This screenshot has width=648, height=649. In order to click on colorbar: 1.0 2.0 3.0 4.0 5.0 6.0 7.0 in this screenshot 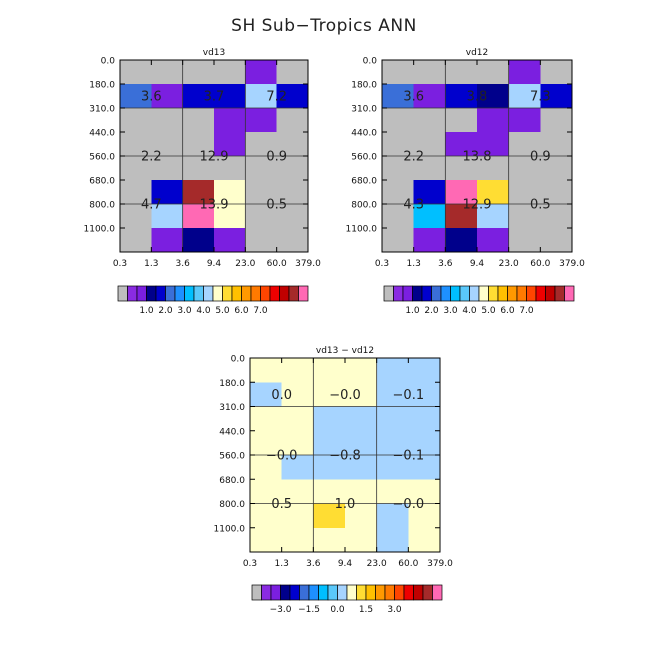, I will do `click(213, 300)`.